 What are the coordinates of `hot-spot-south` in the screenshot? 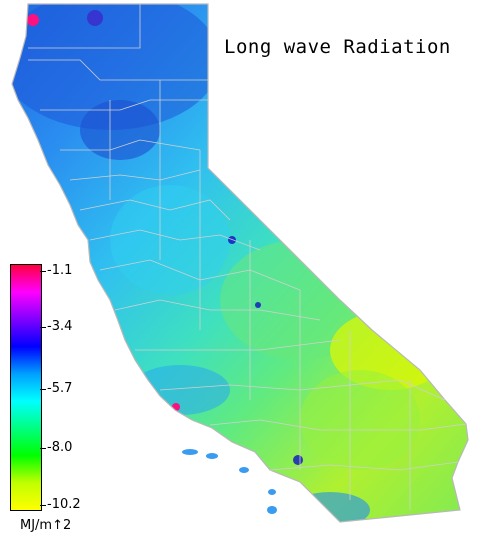 It's located at (176, 407).